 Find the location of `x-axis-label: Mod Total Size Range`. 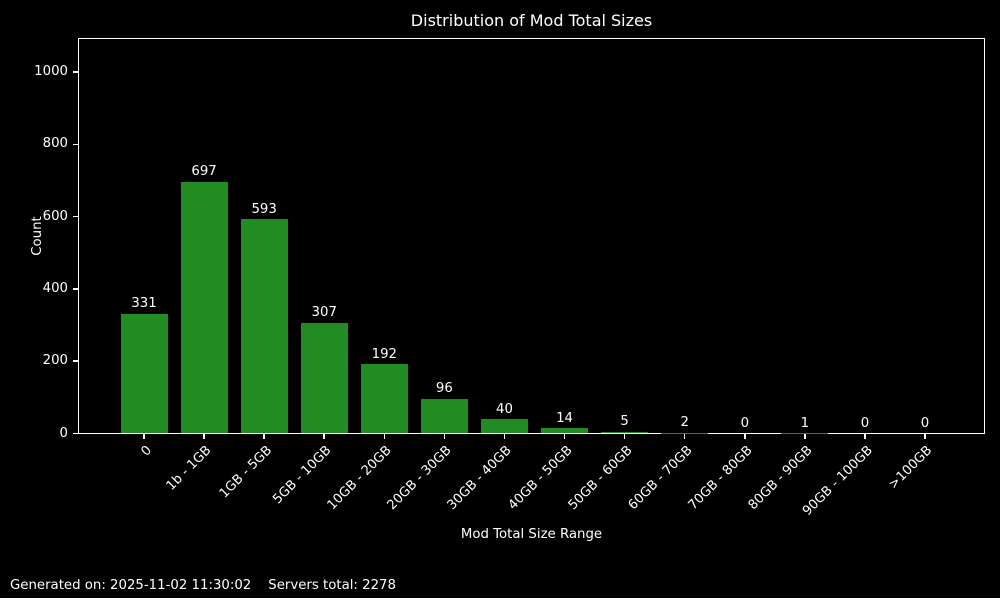

x-axis-label: Mod Total Size Range is located at coordinates (531, 534).